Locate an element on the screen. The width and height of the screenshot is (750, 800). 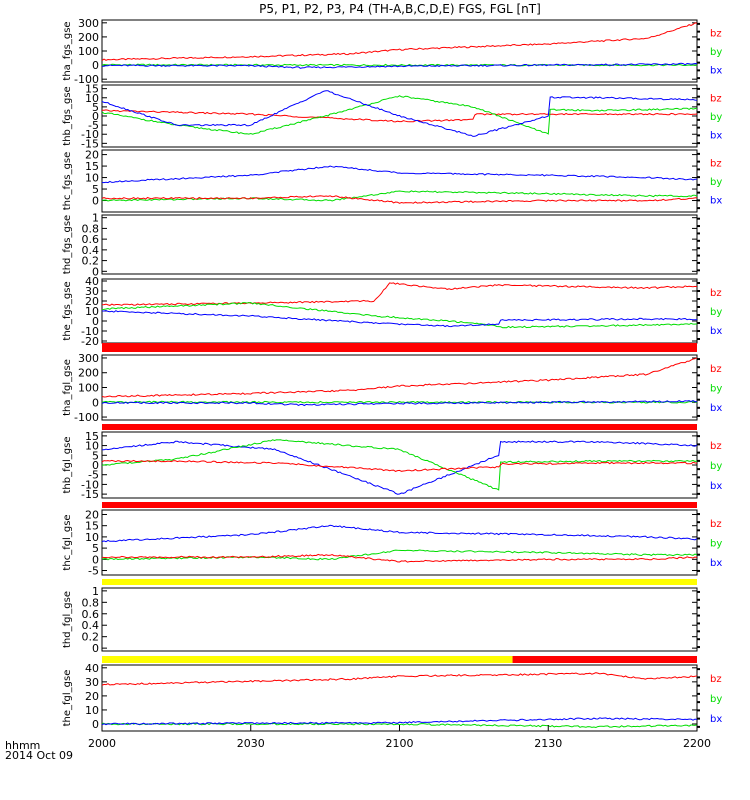
y-tick-label: 20 is located at coordinates (92, 696).